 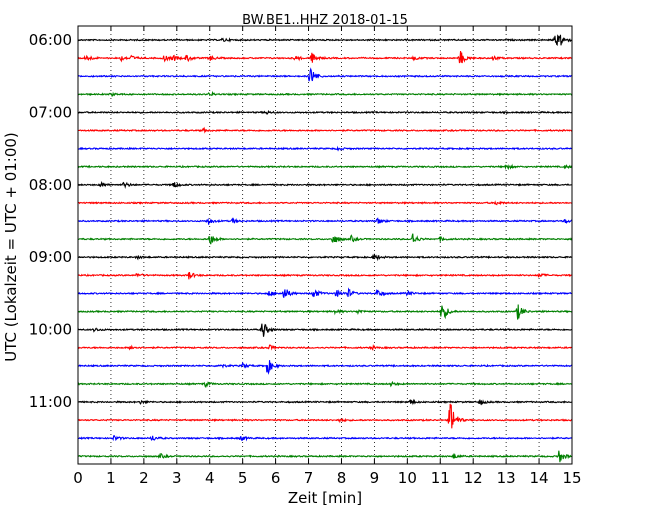 I want to click on y-tick-label: 09:00, so click(x=50, y=257).